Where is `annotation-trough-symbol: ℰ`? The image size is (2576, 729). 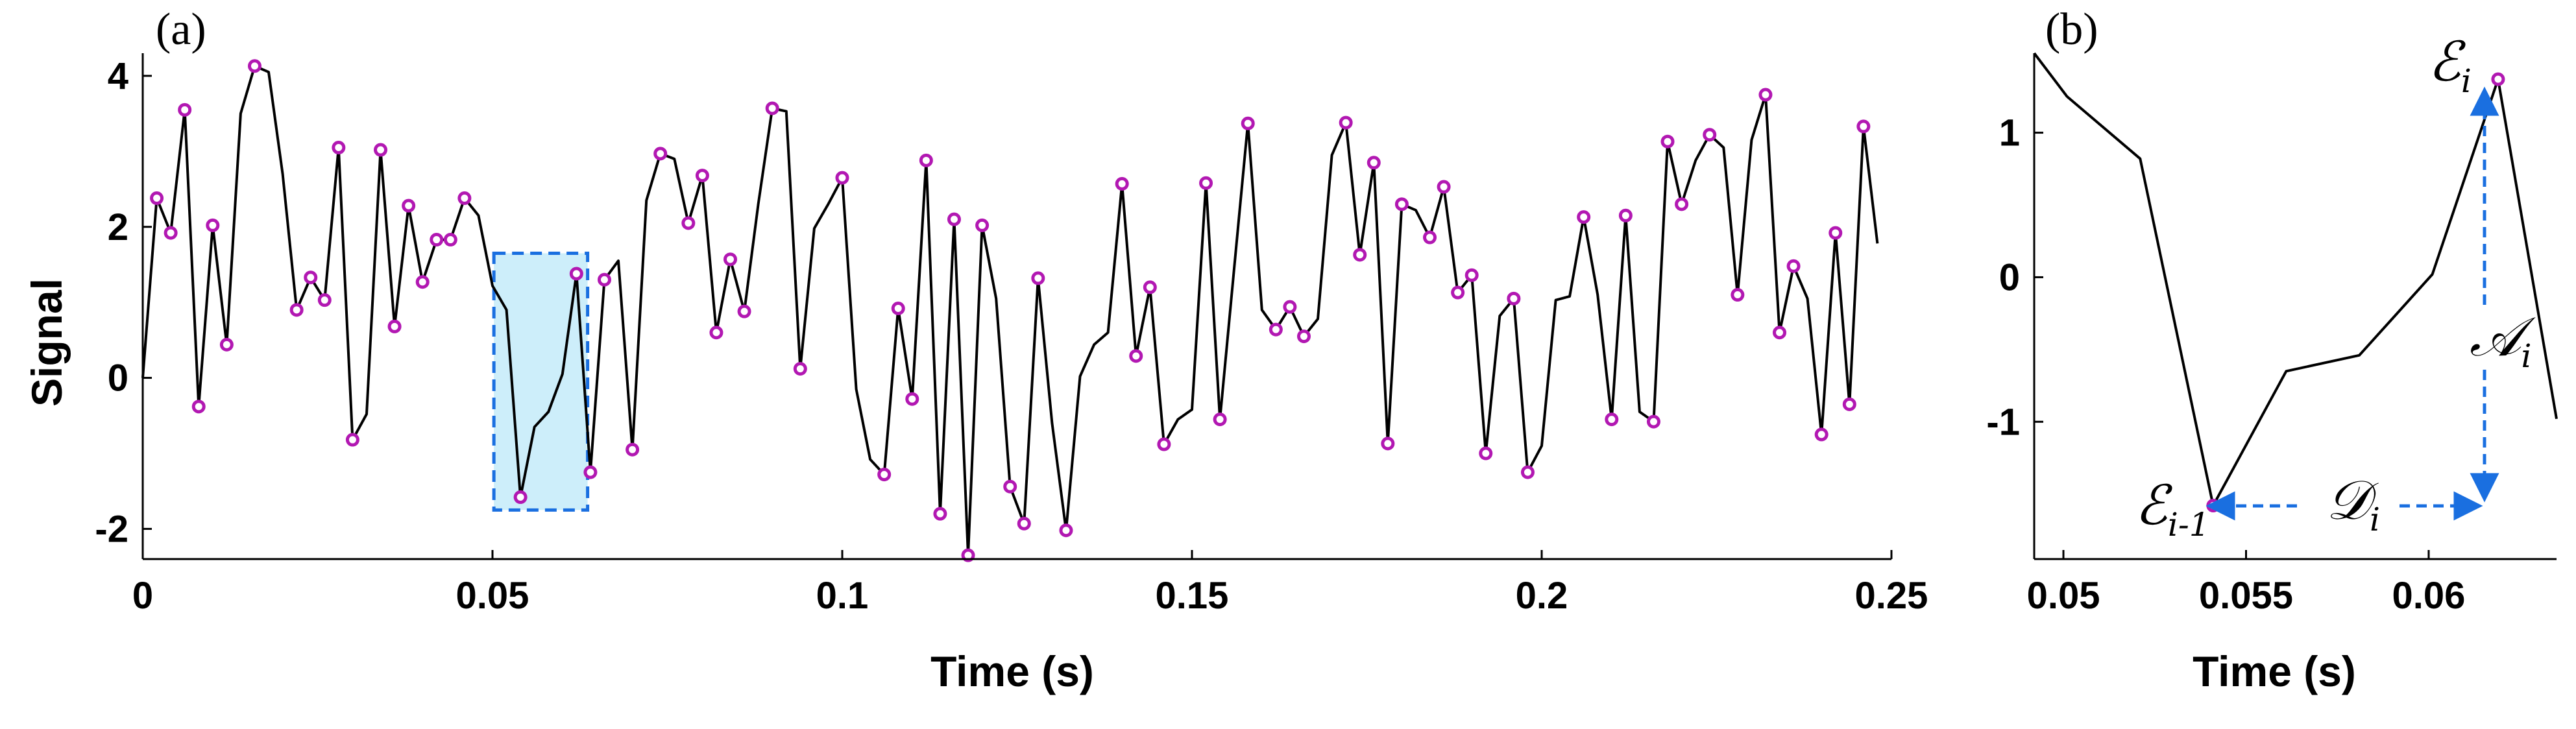
annotation-trough-symbol: ℰ is located at coordinates (2154, 505).